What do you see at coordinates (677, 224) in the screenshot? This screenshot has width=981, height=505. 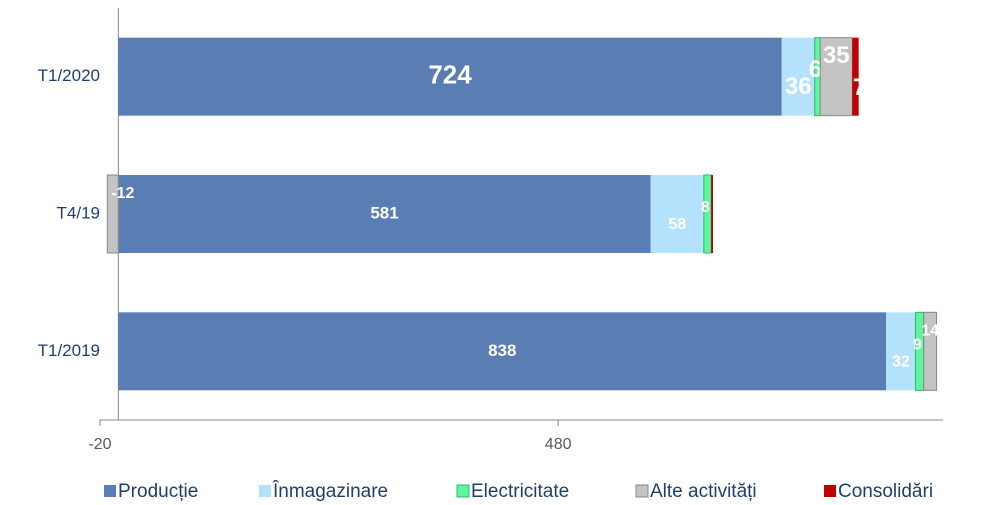 I see `value-label: 58` at bounding box center [677, 224].